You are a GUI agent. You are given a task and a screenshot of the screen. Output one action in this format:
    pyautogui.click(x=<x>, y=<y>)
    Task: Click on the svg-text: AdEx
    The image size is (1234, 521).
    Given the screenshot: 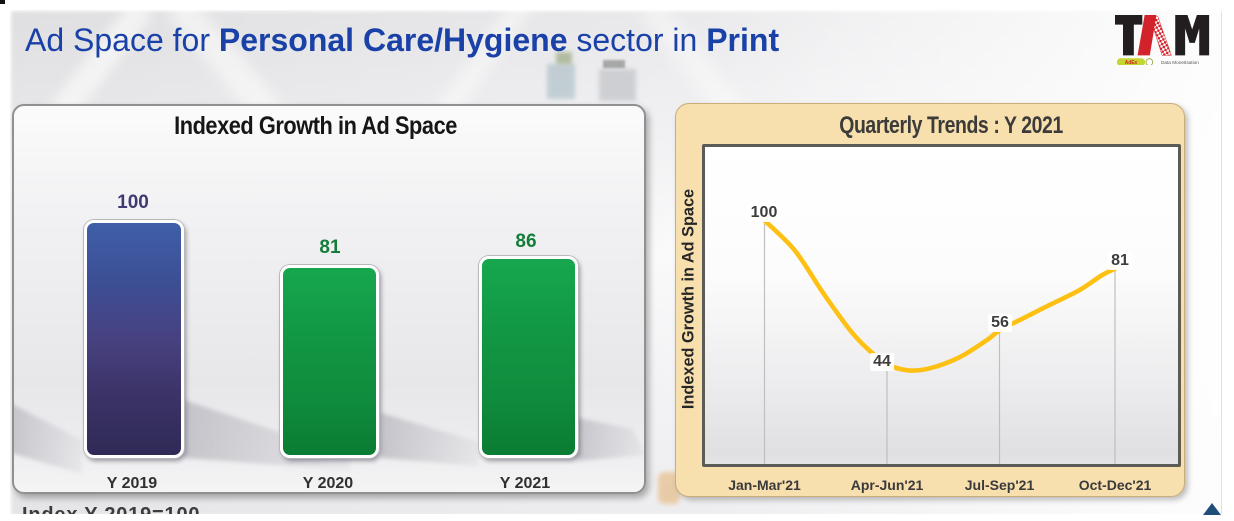 What is the action you would take?
    pyautogui.click(x=1131, y=62)
    